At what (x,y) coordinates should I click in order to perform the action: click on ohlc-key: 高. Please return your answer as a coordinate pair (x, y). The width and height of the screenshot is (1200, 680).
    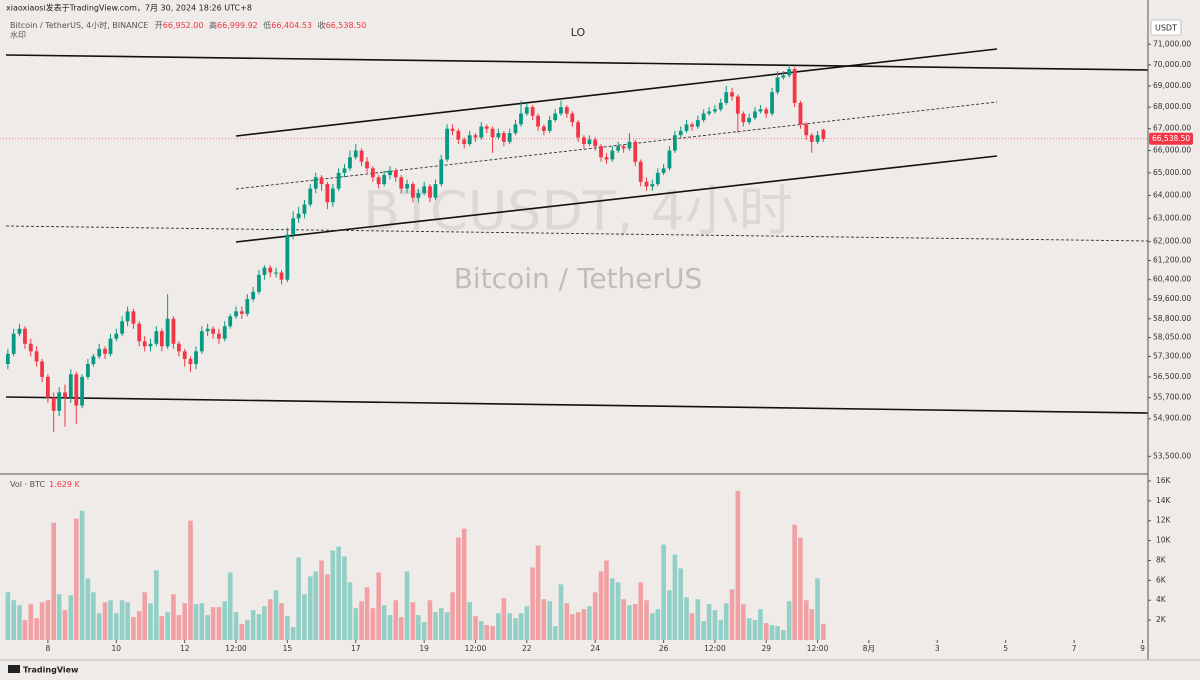
    Looking at the image, I should click on (213, 25).